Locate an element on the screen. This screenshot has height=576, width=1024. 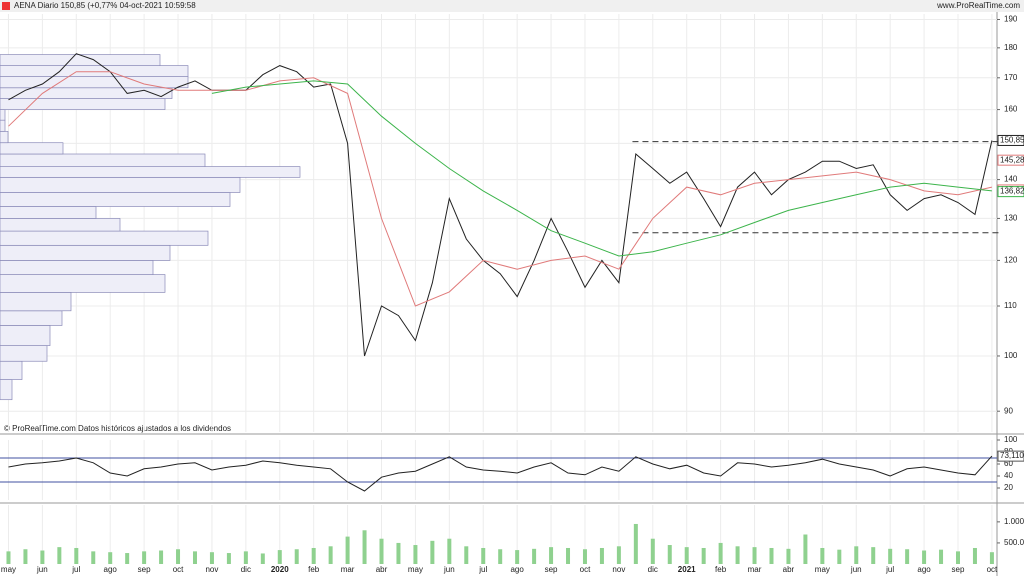
x-tick-label: 2020 is located at coordinates (280, 569).